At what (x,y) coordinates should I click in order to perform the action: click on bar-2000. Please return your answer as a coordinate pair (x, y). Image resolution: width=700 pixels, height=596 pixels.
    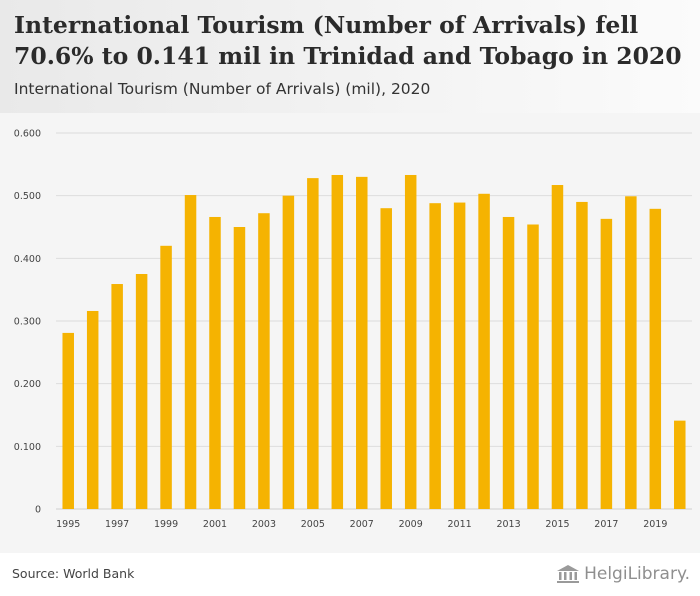
    Looking at the image, I should click on (190, 352).